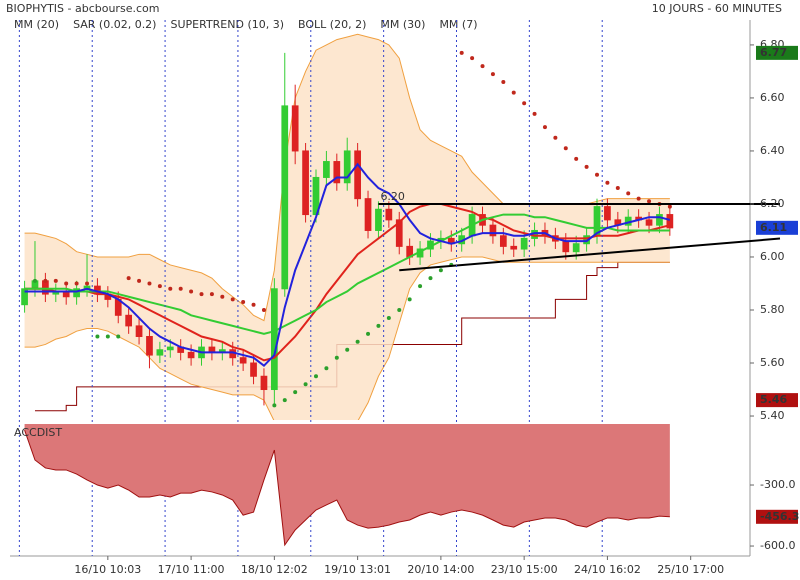 The height and width of the screenshot is (580, 800). What do you see at coordinates (191, 569) in the screenshot?
I see `x-tick-label: 17/10 11:00` at bounding box center [191, 569].